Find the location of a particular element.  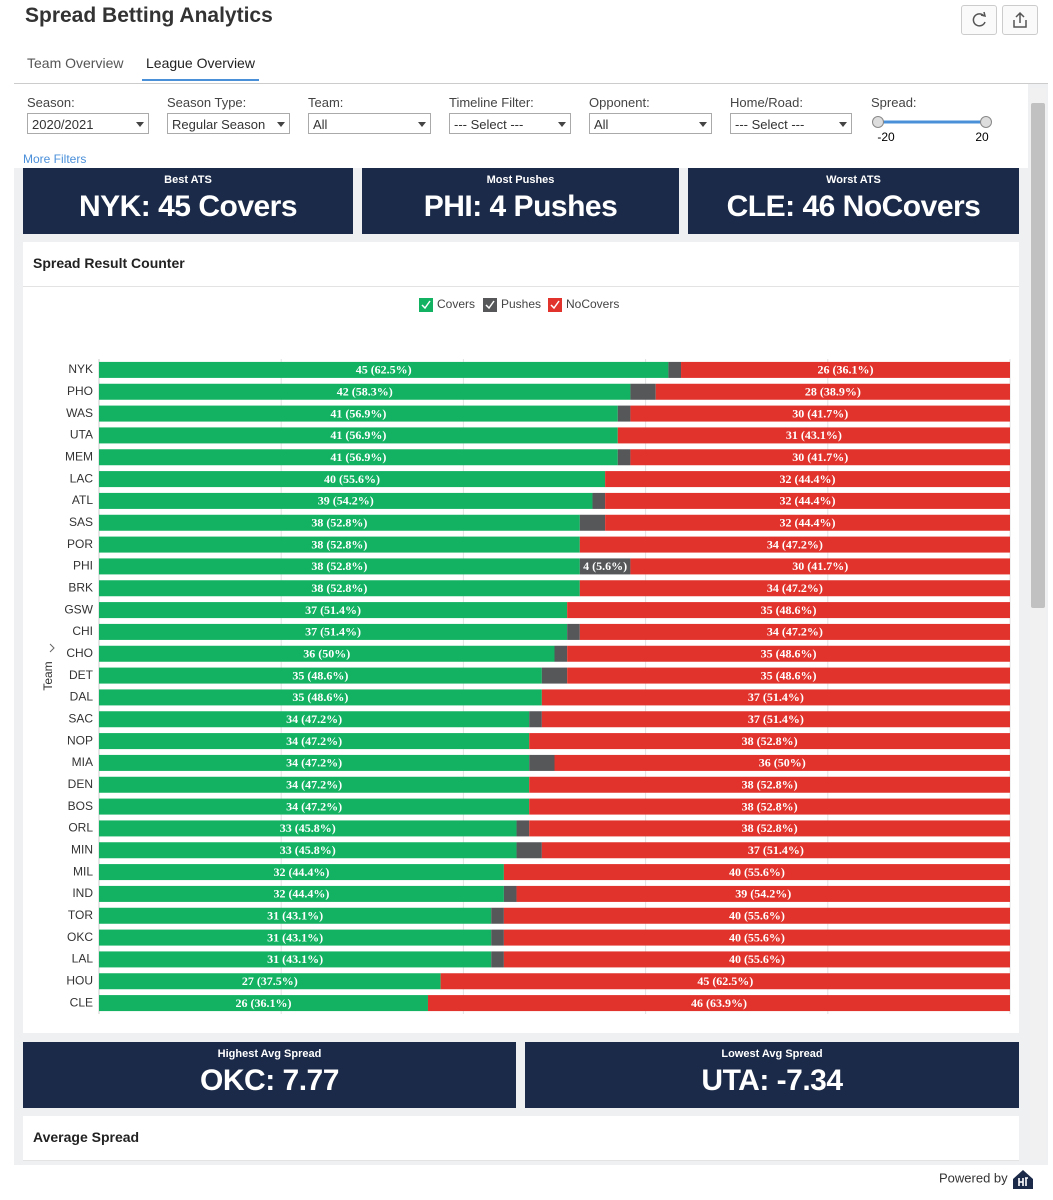

y-tick-label: DET is located at coordinates (81, 675).